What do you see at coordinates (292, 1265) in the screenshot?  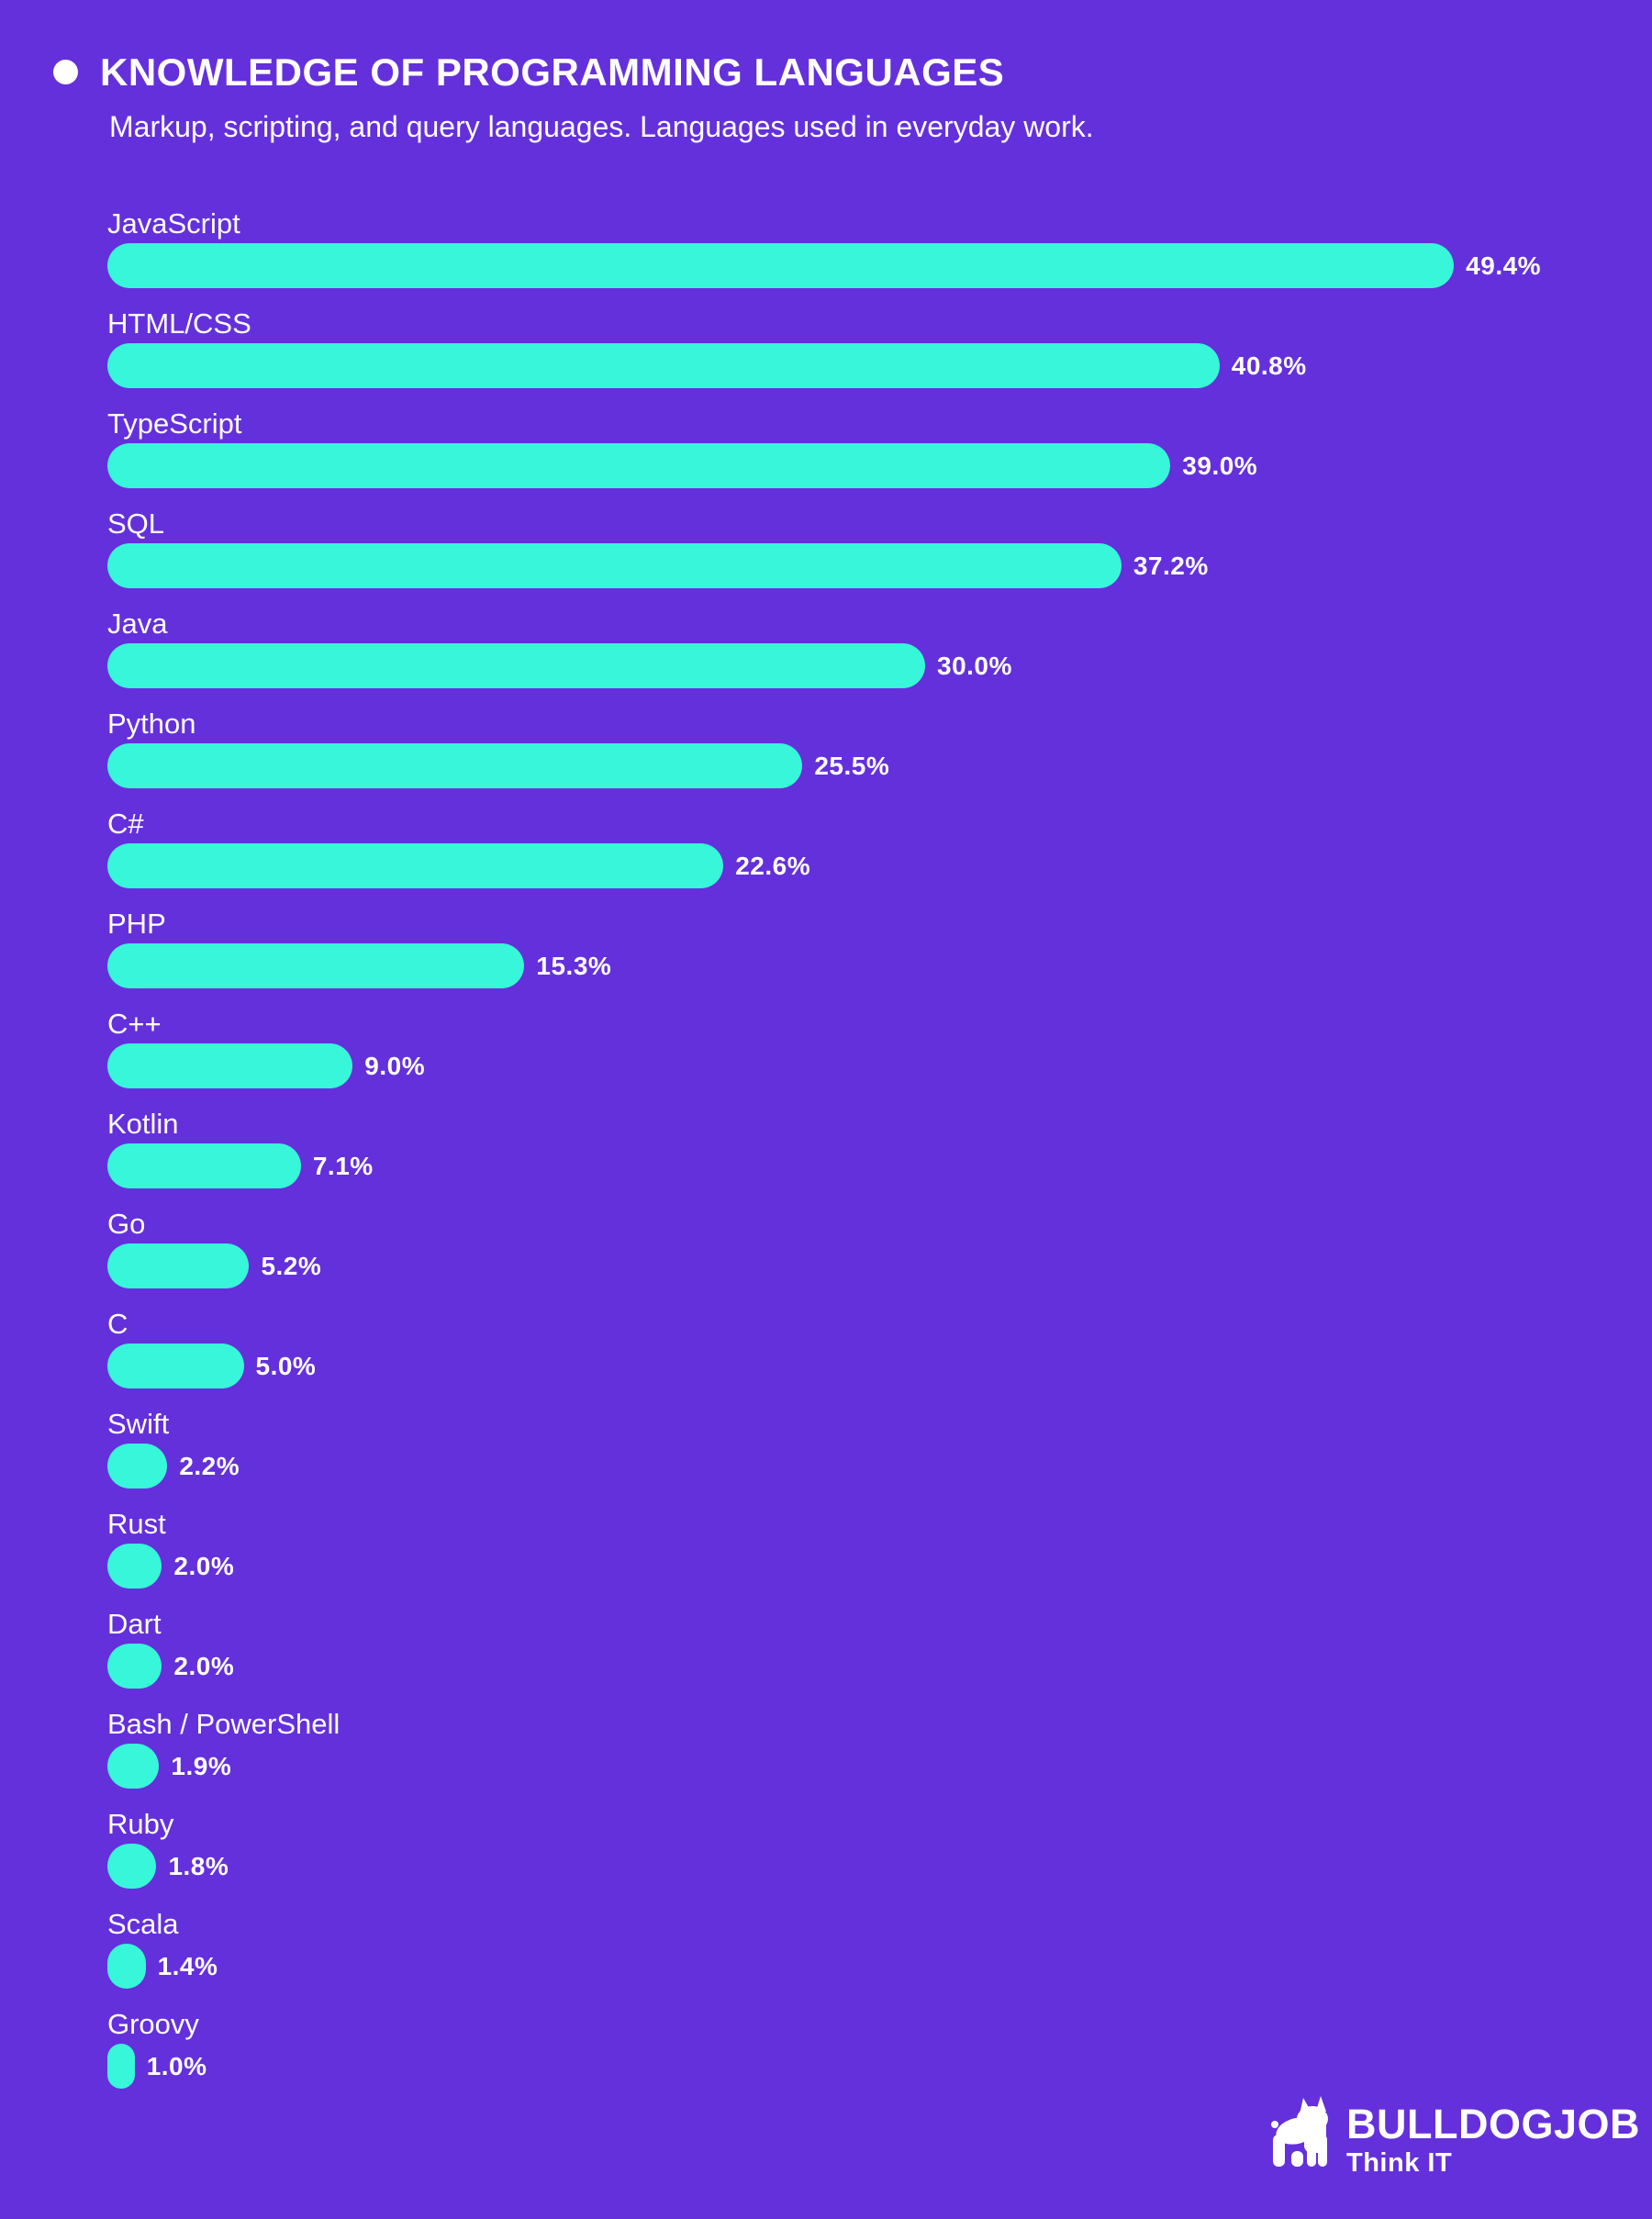 I see `value-label: 5.2%` at bounding box center [292, 1265].